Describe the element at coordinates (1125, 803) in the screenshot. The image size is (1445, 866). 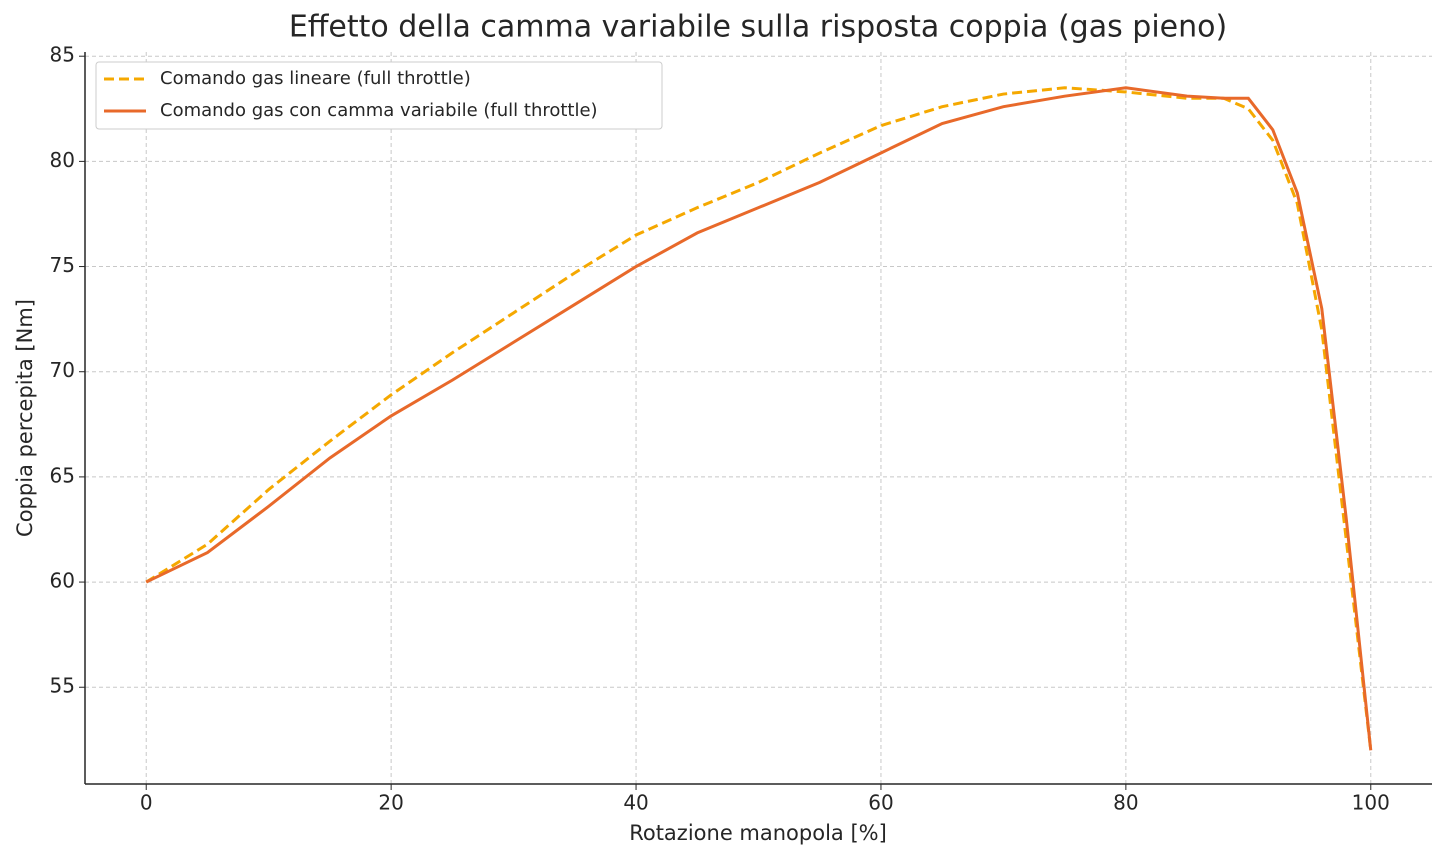
I see `x-tick-label: 80` at that location.